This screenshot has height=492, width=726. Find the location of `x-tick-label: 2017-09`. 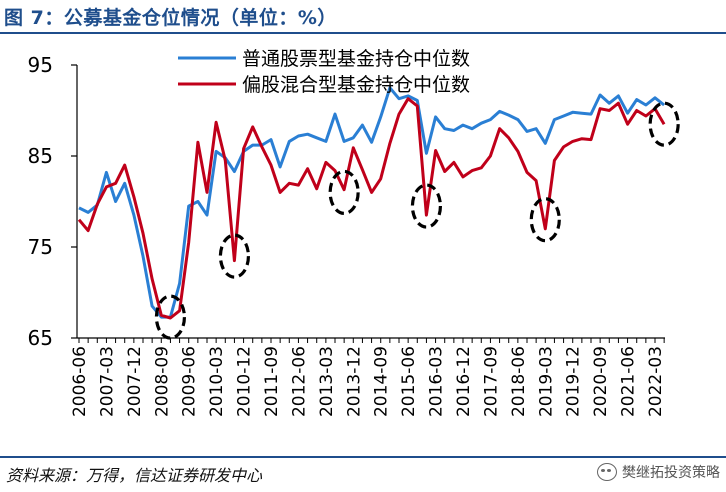

x-tick-label: 2017-09 is located at coordinates (491, 381).